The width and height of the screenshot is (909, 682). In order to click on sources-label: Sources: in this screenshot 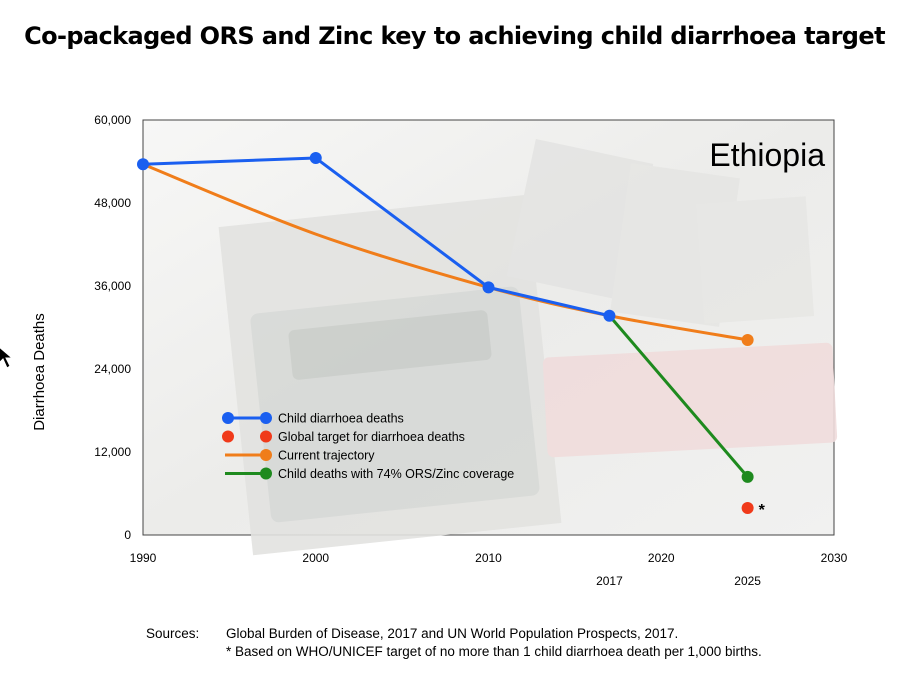, I will do `click(173, 633)`.